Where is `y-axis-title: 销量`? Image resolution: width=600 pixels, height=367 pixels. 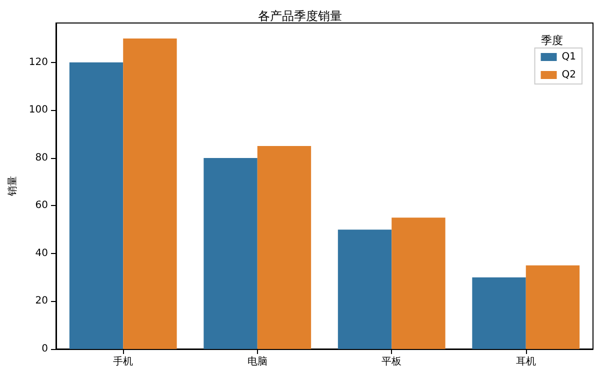
y-axis-title: 销量 is located at coordinates (13, 186).